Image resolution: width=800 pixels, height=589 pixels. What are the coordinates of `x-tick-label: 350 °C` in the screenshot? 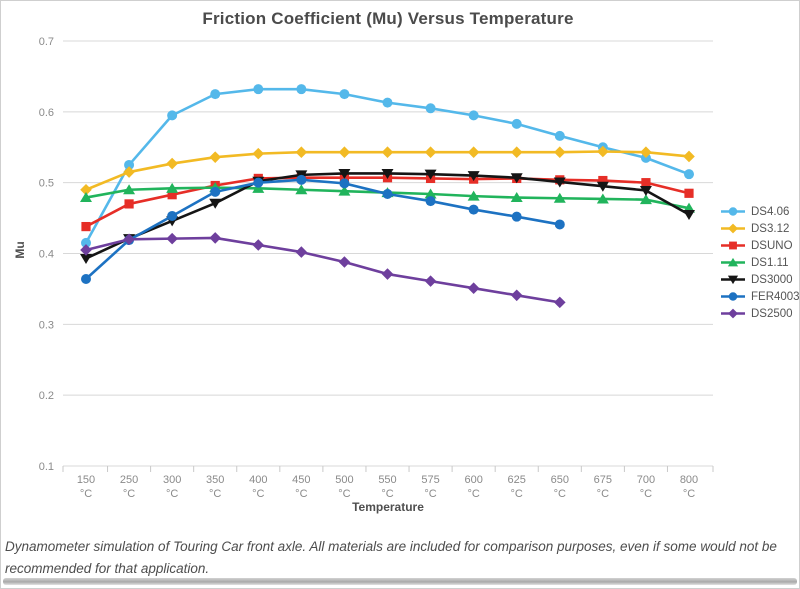 It's located at (215, 487).